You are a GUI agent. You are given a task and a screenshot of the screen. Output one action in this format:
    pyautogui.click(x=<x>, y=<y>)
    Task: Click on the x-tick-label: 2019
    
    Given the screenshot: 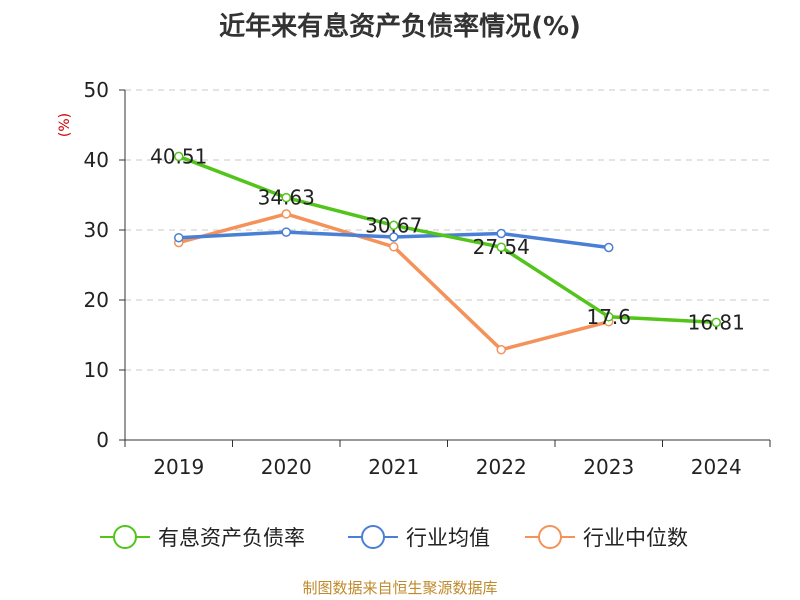 What is the action you would take?
    pyautogui.click(x=178, y=467)
    